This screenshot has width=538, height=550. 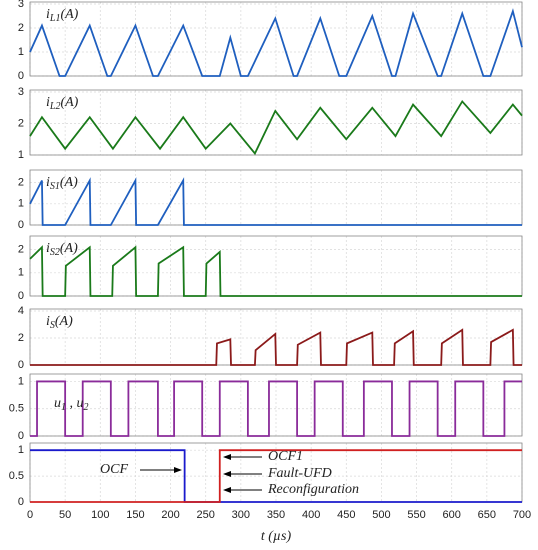 What do you see at coordinates (299, 473) in the screenshot?
I see `annotation: Fault-UFD` at bounding box center [299, 473].